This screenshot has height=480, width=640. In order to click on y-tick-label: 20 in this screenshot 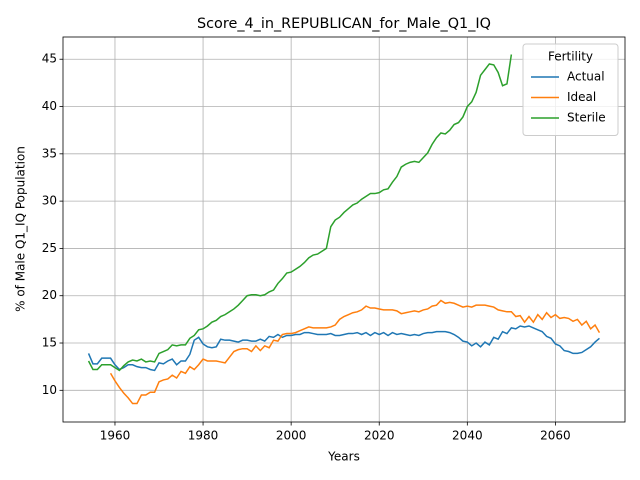, I will do `click(49, 295)`.